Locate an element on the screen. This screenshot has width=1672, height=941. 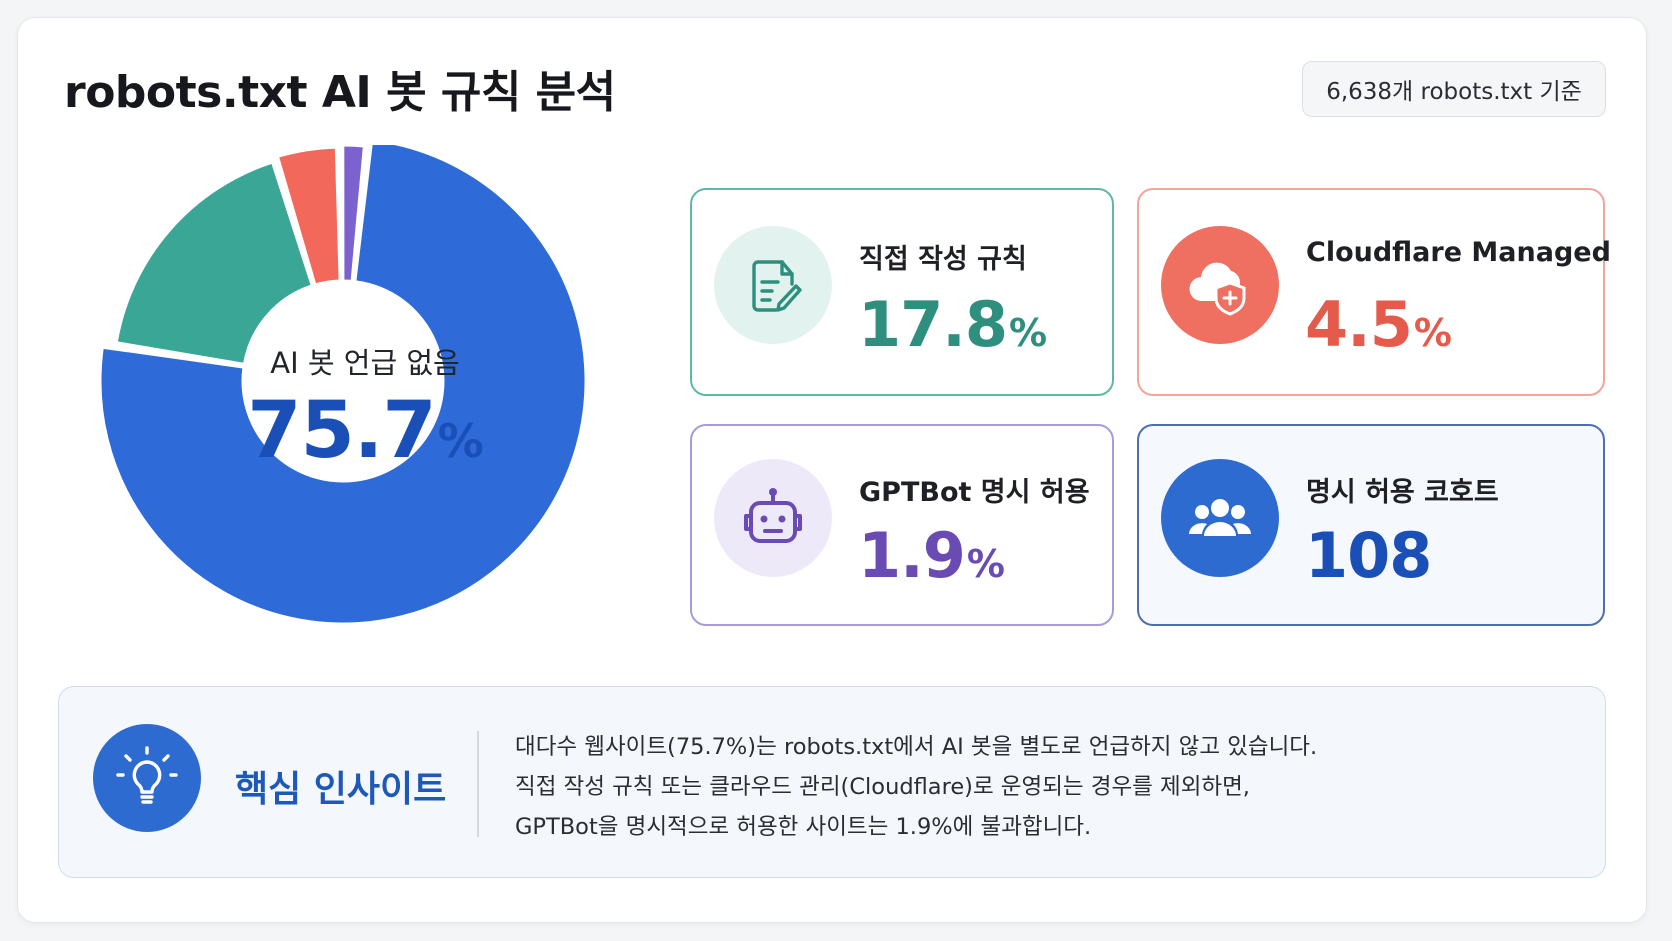
stat-label: Cloudflare Managed is located at coordinates (1458, 252).